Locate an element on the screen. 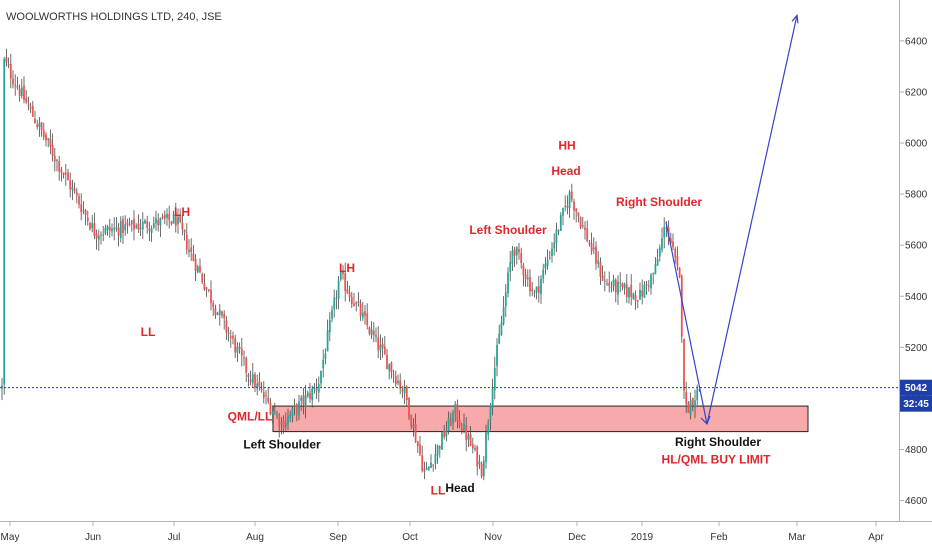 Image resolution: width=932 pixels, height=550 pixels. annotation-label: Right Shoulder is located at coordinates (718, 442).